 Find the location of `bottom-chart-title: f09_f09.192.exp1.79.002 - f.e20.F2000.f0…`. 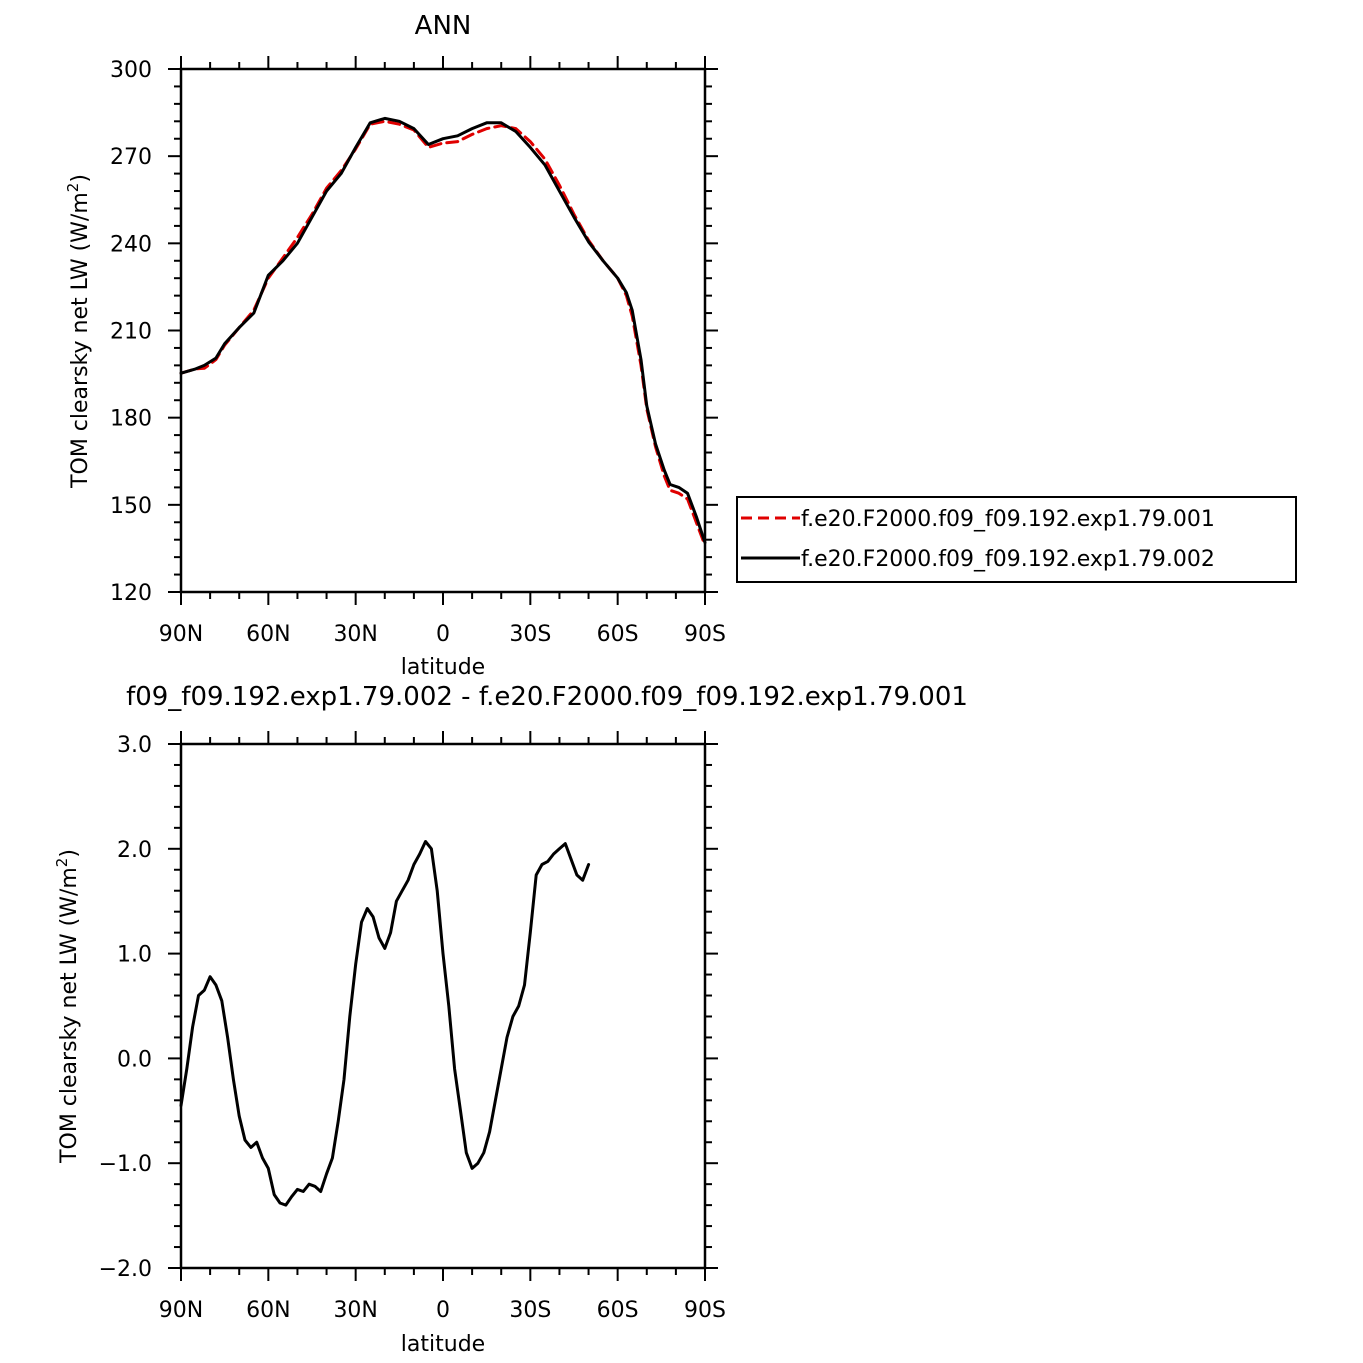

bottom-chart-title: f09_f09.192.exp1.79.002 - f.e20.F2000.f0… is located at coordinates (547, 697).